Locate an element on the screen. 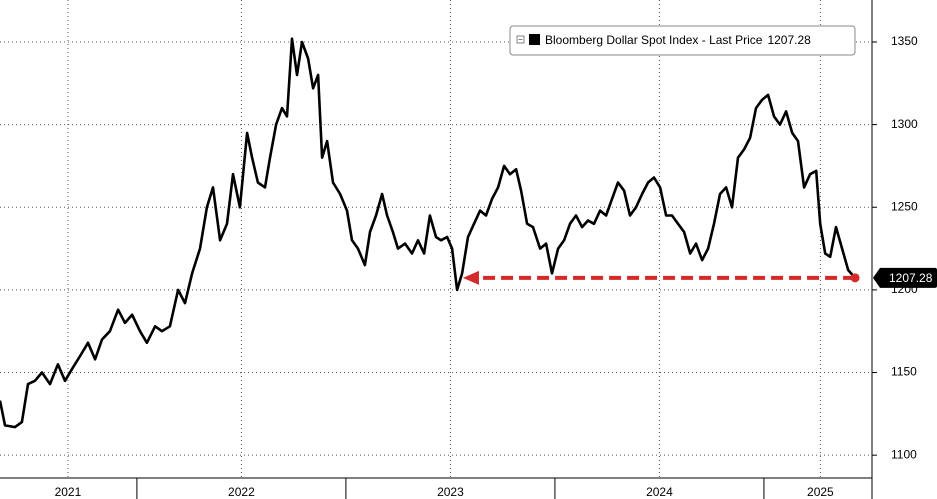 The width and height of the screenshot is (937, 499). y-tick-label: 1300 is located at coordinates (904, 124).